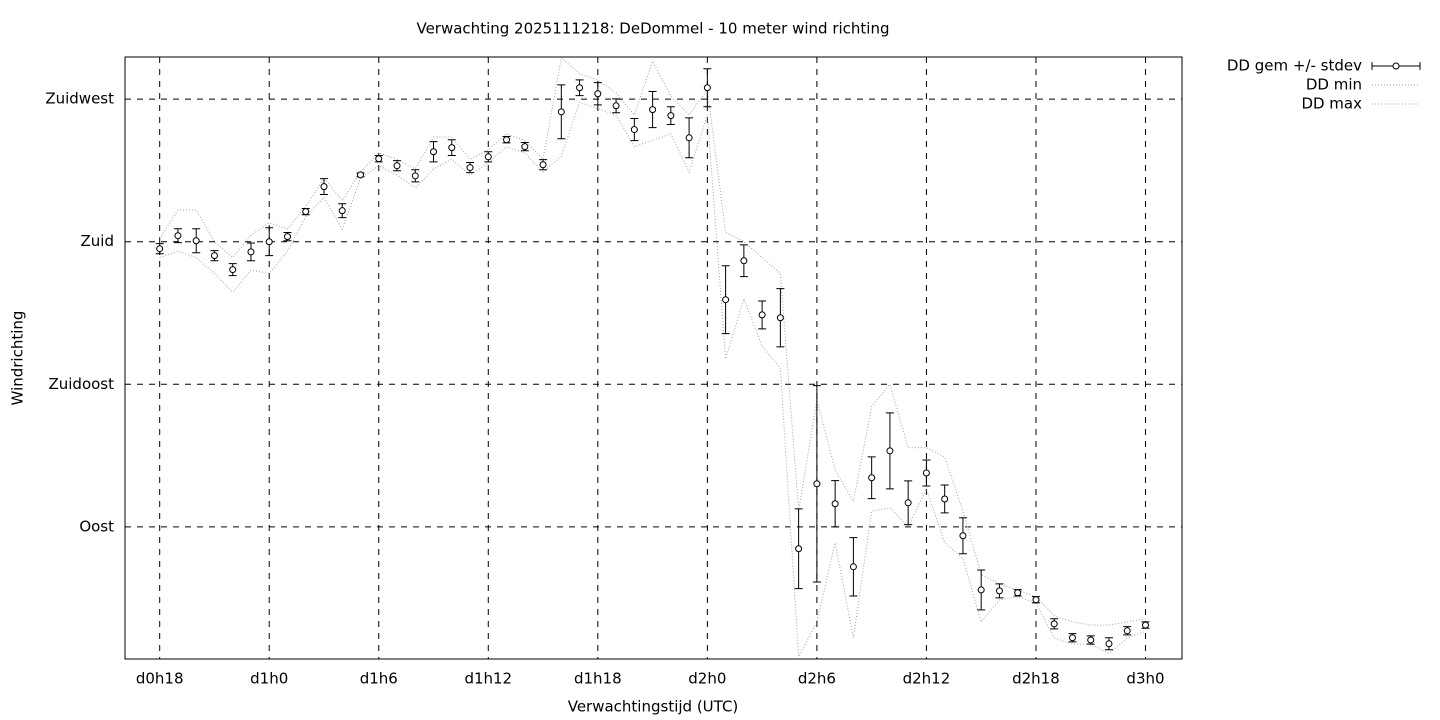 The height and width of the screenshot is (720, 1440). Describe the element at coordinates (653, 707) in the screenshot. I see `x-axis-label: Verwachtingstijd (UTC)` at that location.